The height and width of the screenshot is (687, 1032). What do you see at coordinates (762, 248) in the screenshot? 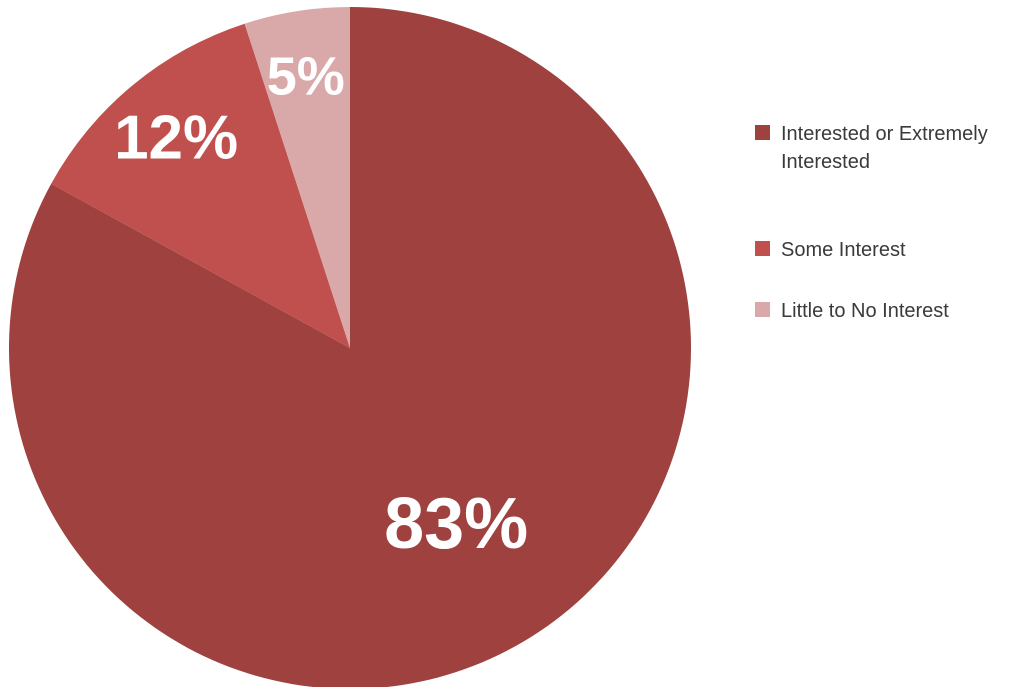
I see `legend-swatch-some-interest` at bounding box center [762, 248].